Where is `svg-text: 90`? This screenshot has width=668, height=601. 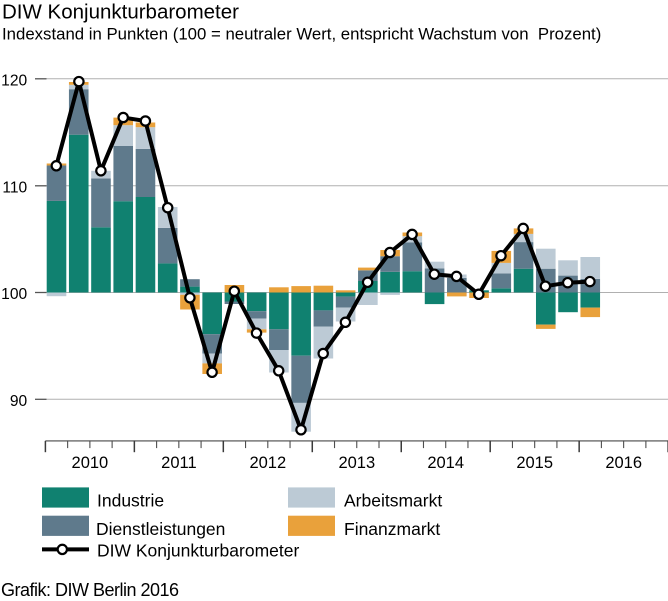 svg-text: 90 is located at coordinates (19, 401).